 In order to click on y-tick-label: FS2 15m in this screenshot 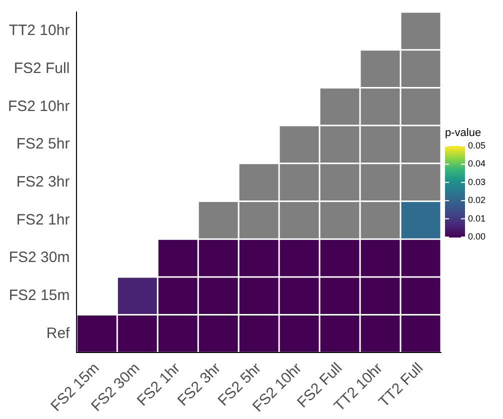, I will do `click(39, 295)`.